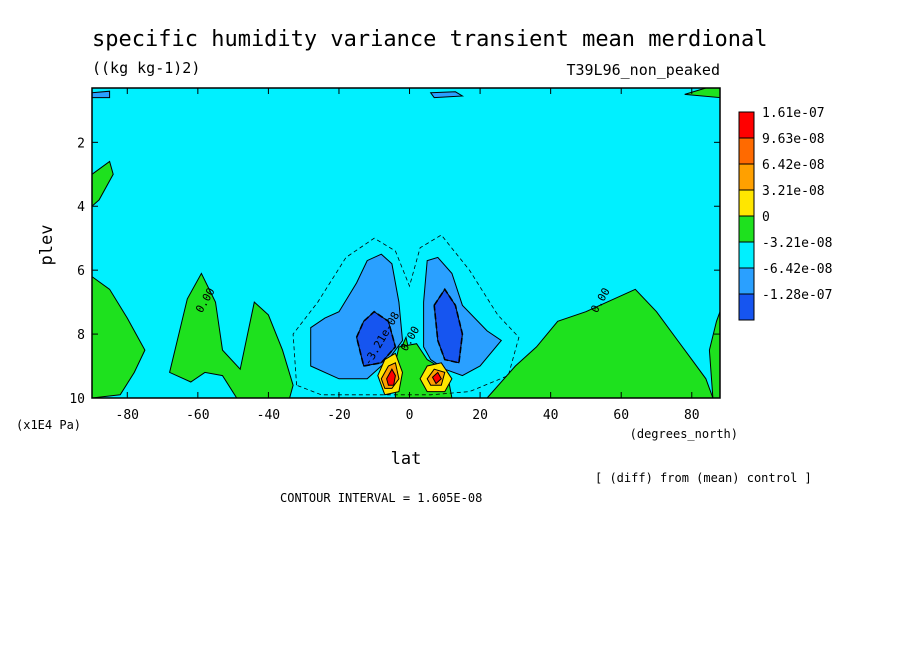  Describe the element at coordinates (551, 415) in the screenshot. I see `x-tick-label: 40` at that location.